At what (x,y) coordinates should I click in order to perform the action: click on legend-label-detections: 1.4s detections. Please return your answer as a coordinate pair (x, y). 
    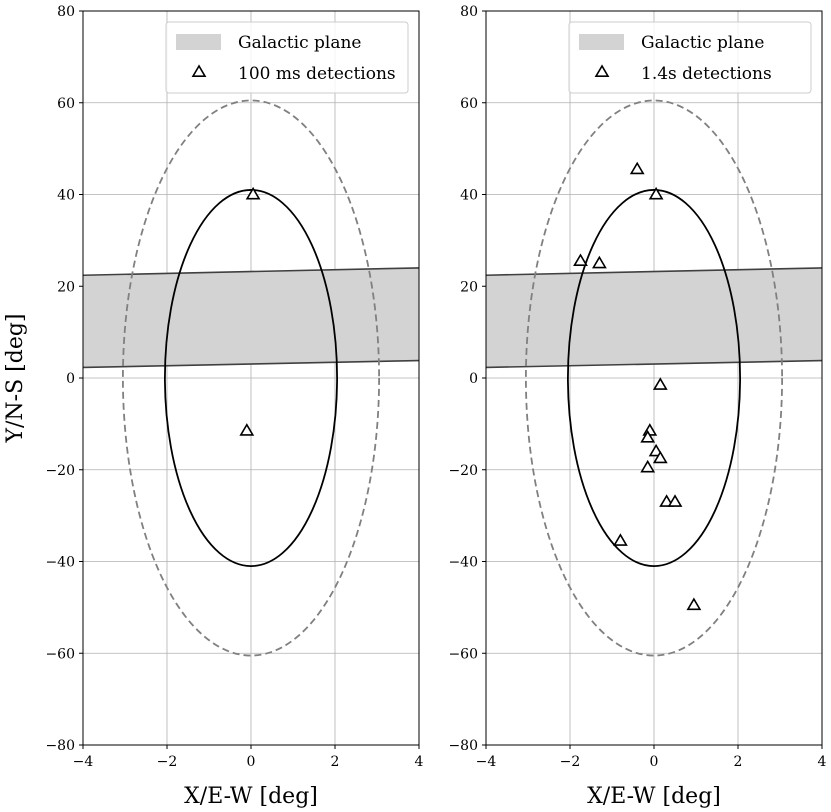
    Looking at the image, I should click on (706, 74).